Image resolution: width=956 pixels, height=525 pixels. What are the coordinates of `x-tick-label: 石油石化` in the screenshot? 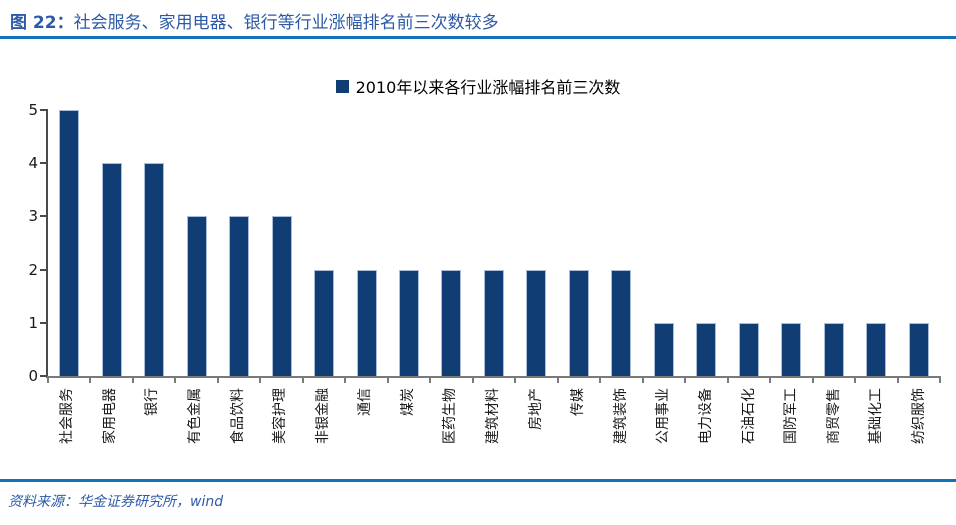 It's located at (748, 416).